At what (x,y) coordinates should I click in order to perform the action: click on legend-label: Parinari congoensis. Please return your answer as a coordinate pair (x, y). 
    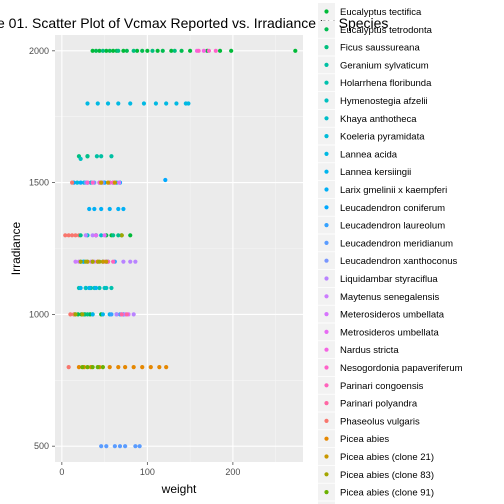
    Looking at the image, I should click on (382, 386).